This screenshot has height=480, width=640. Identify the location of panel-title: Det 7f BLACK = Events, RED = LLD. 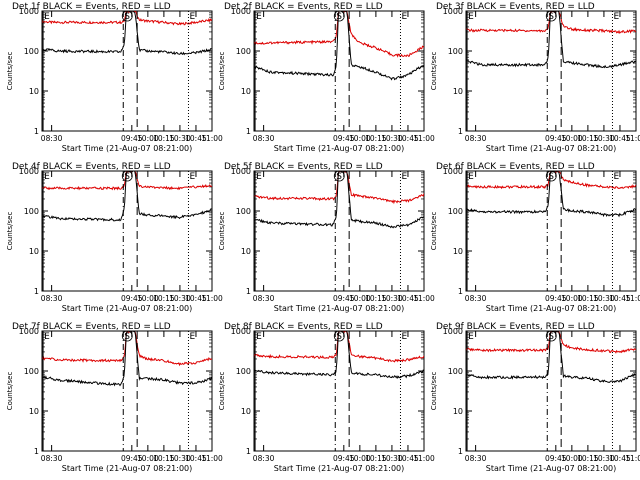
(91, 327).